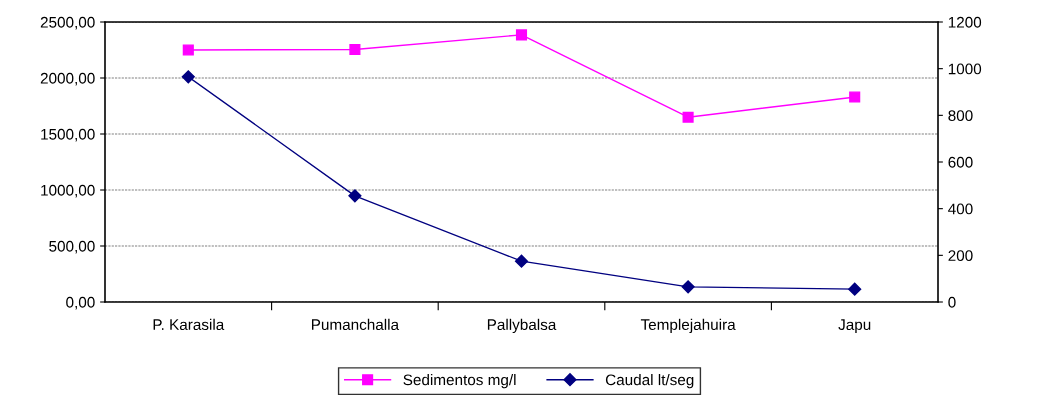 The height and width of the screenshot is (402, 1039). Describe the element at coordinates (67, 23) in the screenshot. I see `y-tick-label: 2500,00` at that location.